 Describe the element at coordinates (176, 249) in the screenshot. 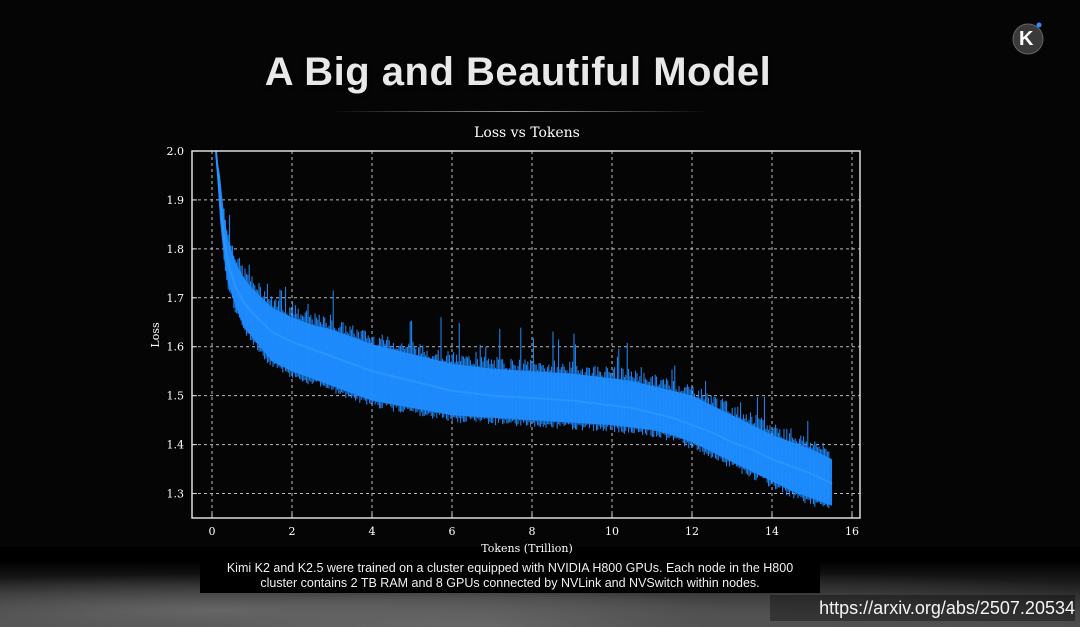

I see `y-tick-label: 1.8` at that location.